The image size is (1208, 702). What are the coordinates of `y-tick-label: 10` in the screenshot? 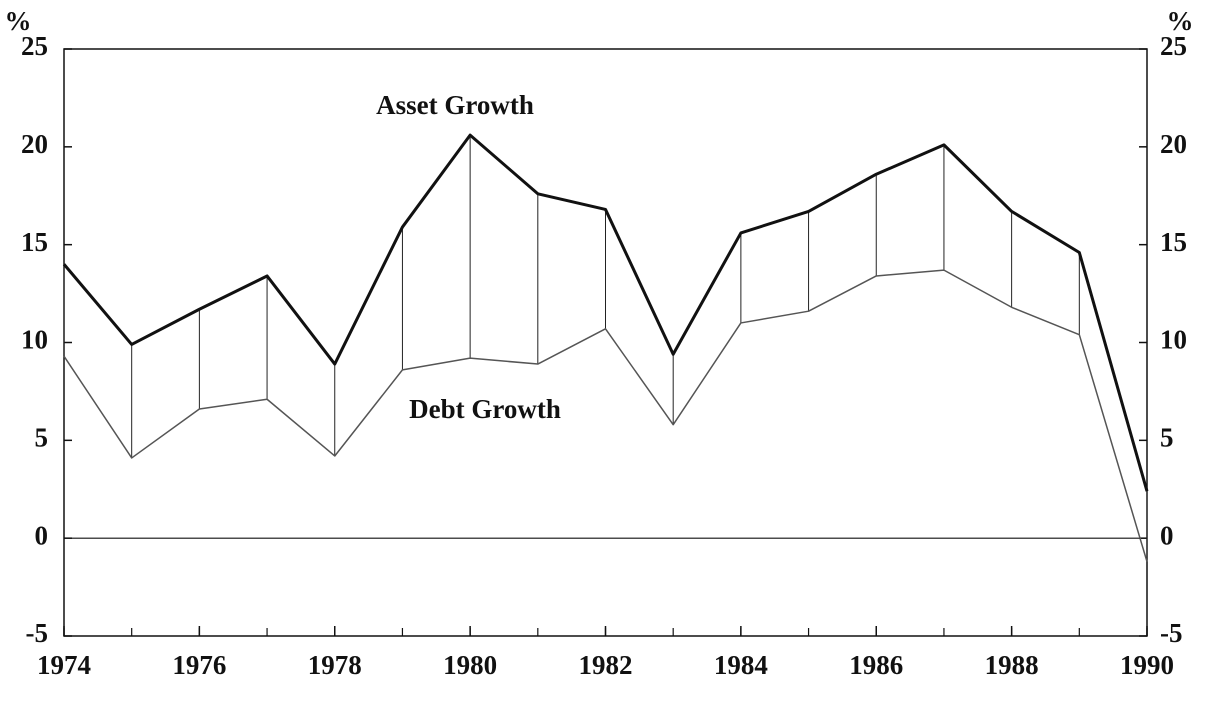 It's located at (34, 340).